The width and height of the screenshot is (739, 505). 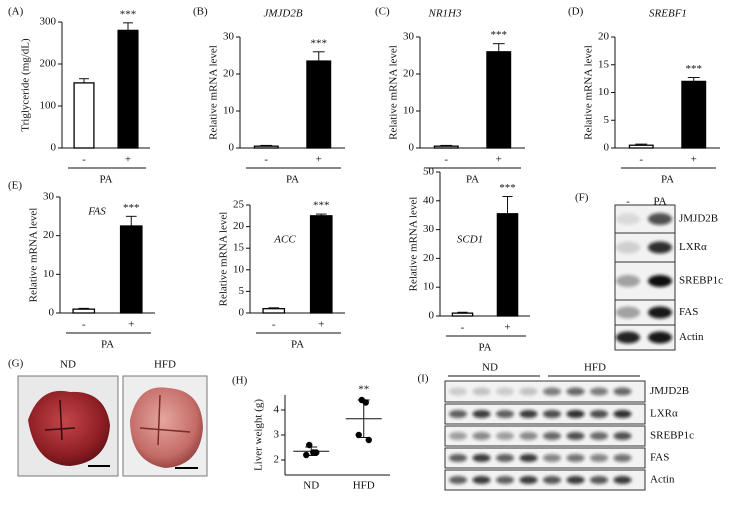 What do you see at coordinates (576, 12) in the screenshot?
I see `panel-label: (D)` at bounding box center [576, 12].